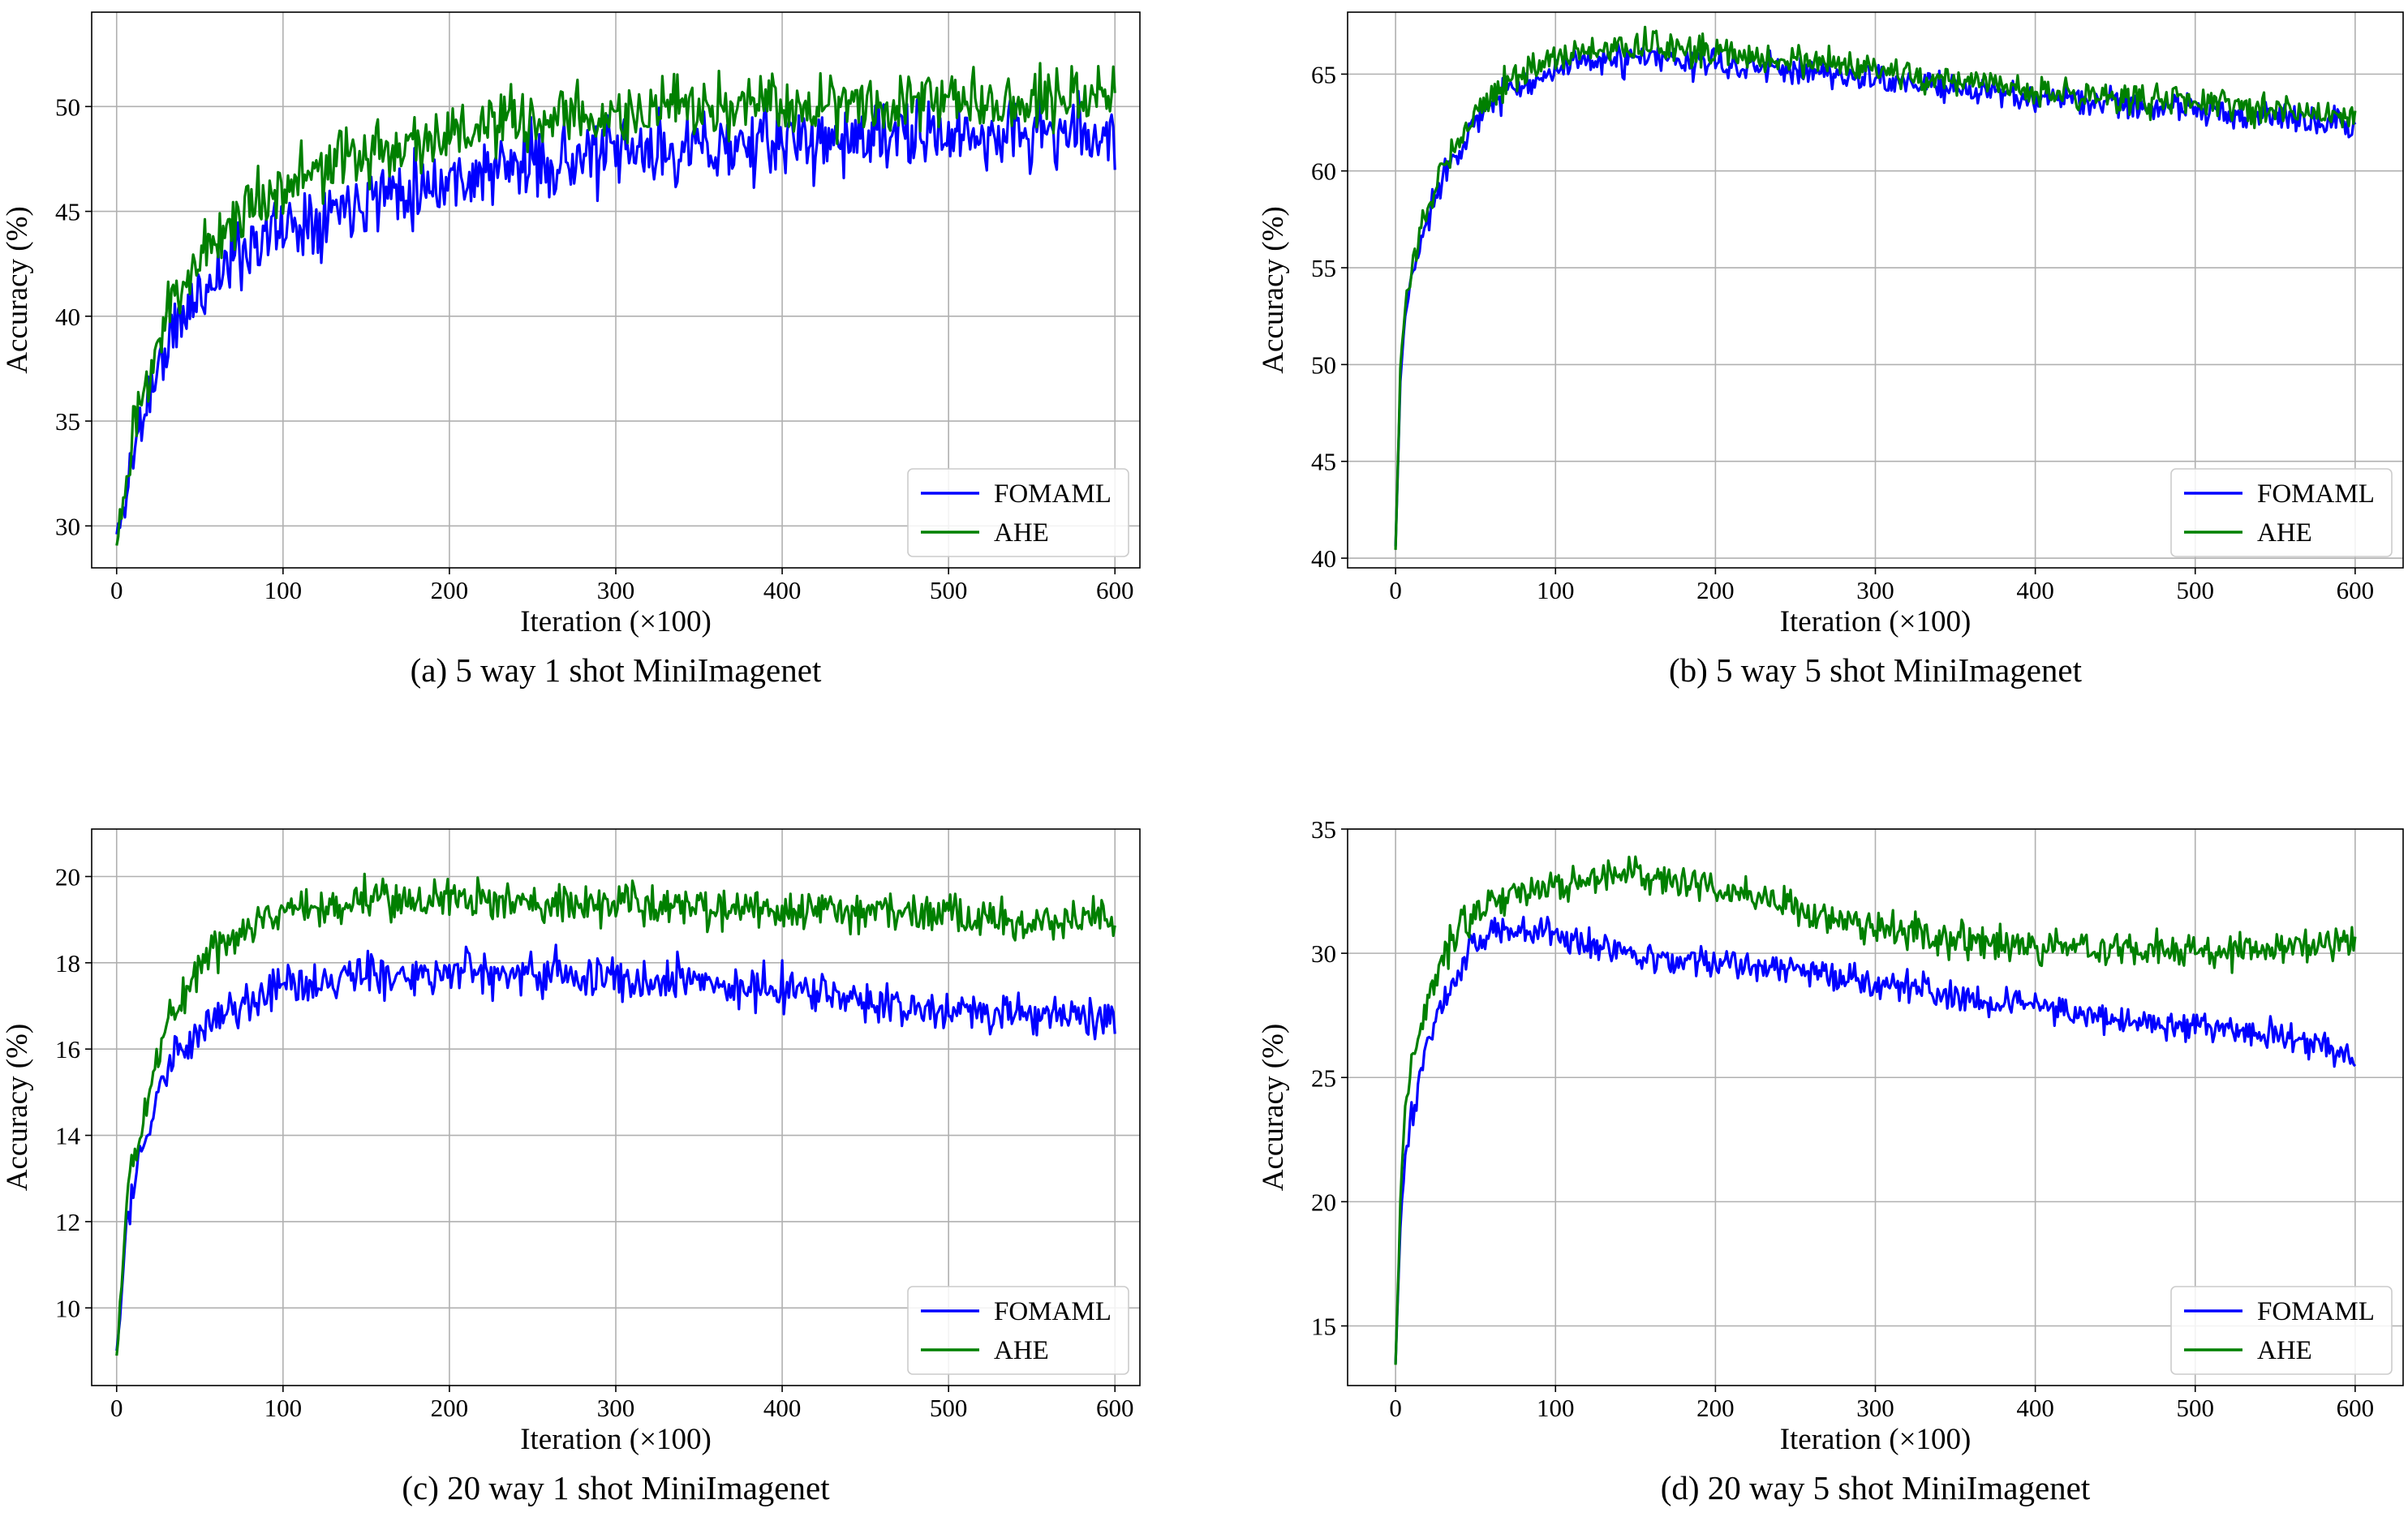 The width and height of the screenshot is (2408, 1534). Describe the element at coordinates (1876, 670) in the screenshot. I see `panel-caption: (b) 5 way 5 shot MiniImagenet` at that location.